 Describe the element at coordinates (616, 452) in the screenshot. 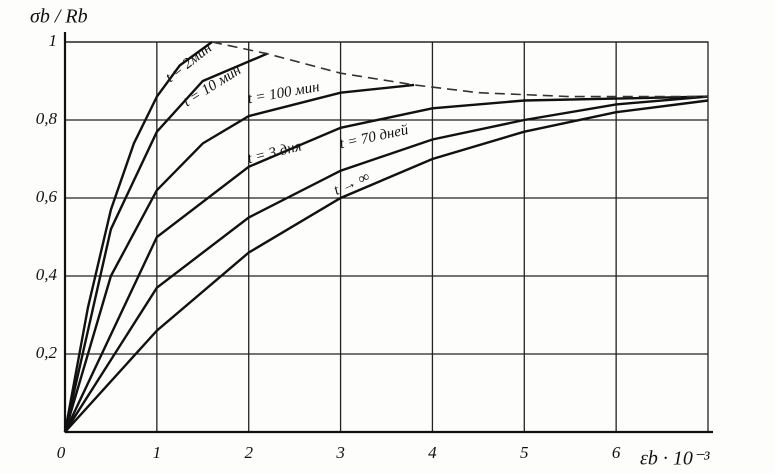

I see `x-tick-label: 6` at that location.